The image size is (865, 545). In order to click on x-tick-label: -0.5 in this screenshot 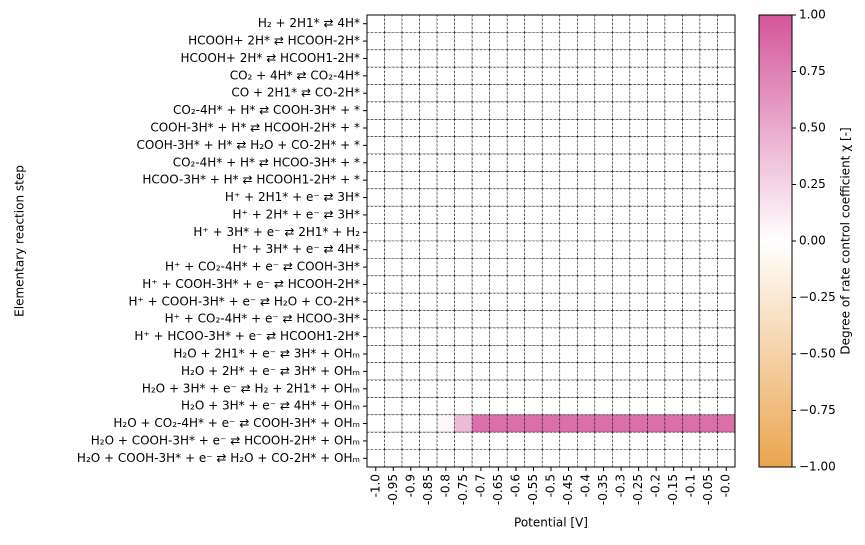, I will do `click(551, 485)`.